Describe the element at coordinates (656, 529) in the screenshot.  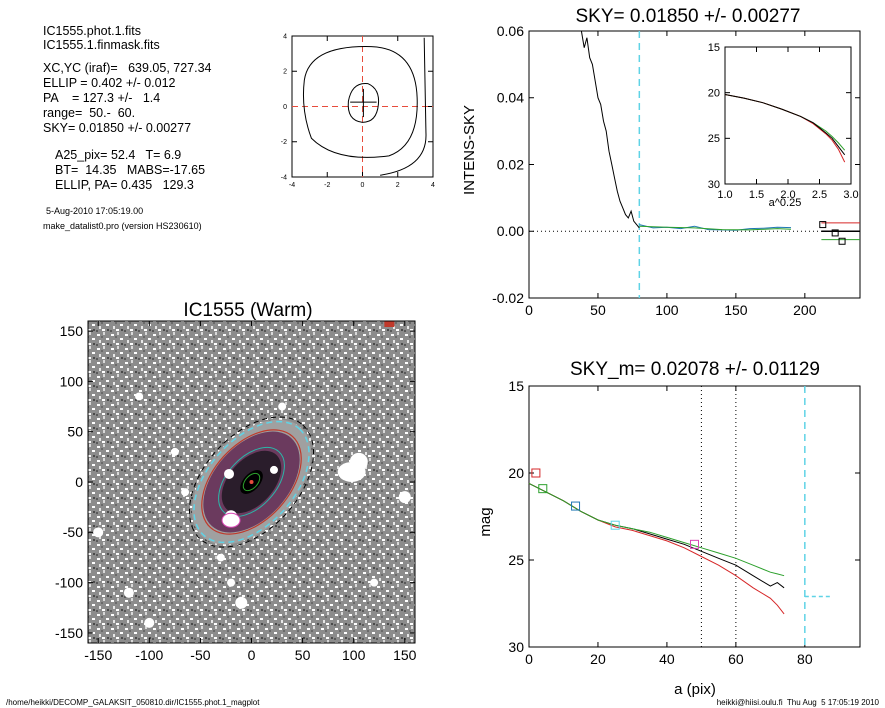
I see `mag-profile-line` at that location.